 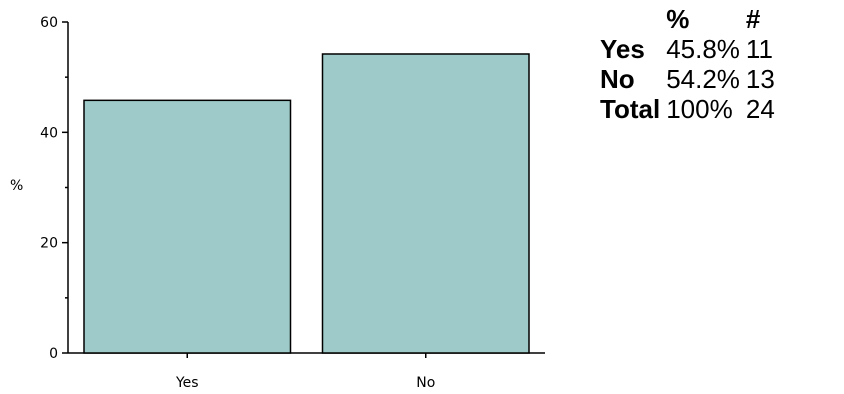 What do you see at coordinates (633, 19) in the screenshot?
I see `summary-header-empty` at bounding box center [633, 19].